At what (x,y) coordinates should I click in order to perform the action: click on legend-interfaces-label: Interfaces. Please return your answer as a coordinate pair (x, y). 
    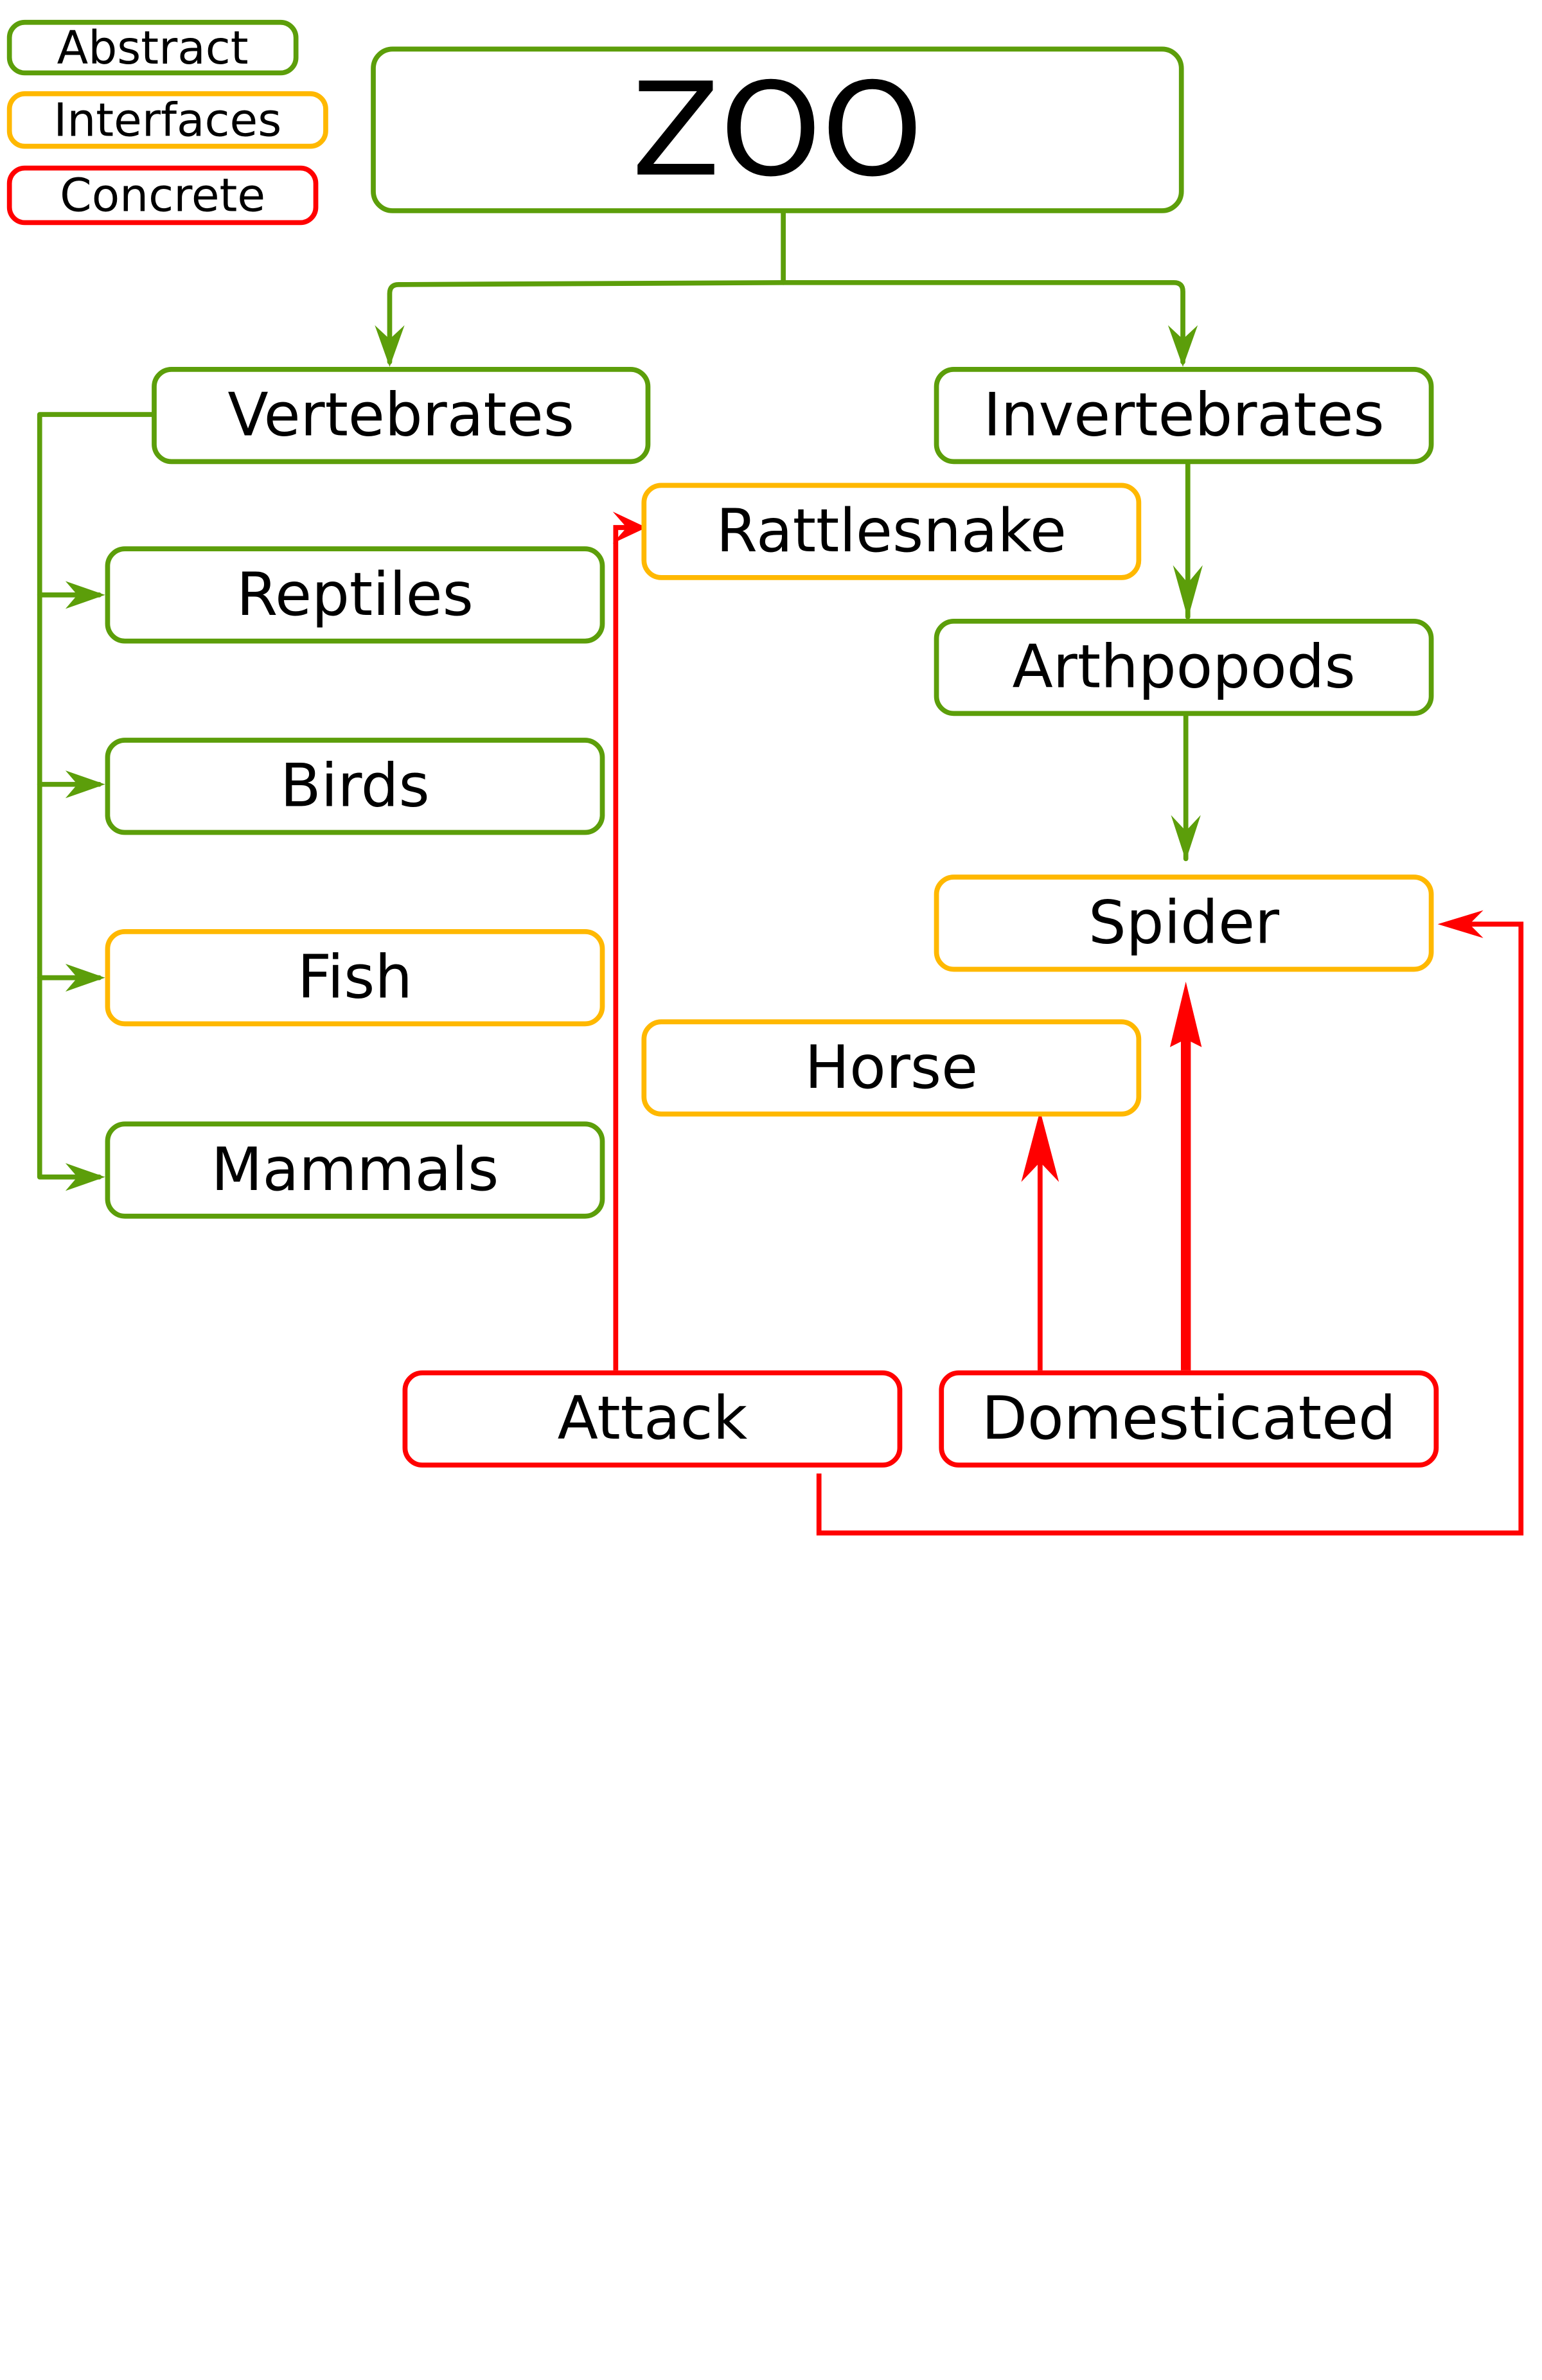
    Looking at the image, I should click on (167, 120).